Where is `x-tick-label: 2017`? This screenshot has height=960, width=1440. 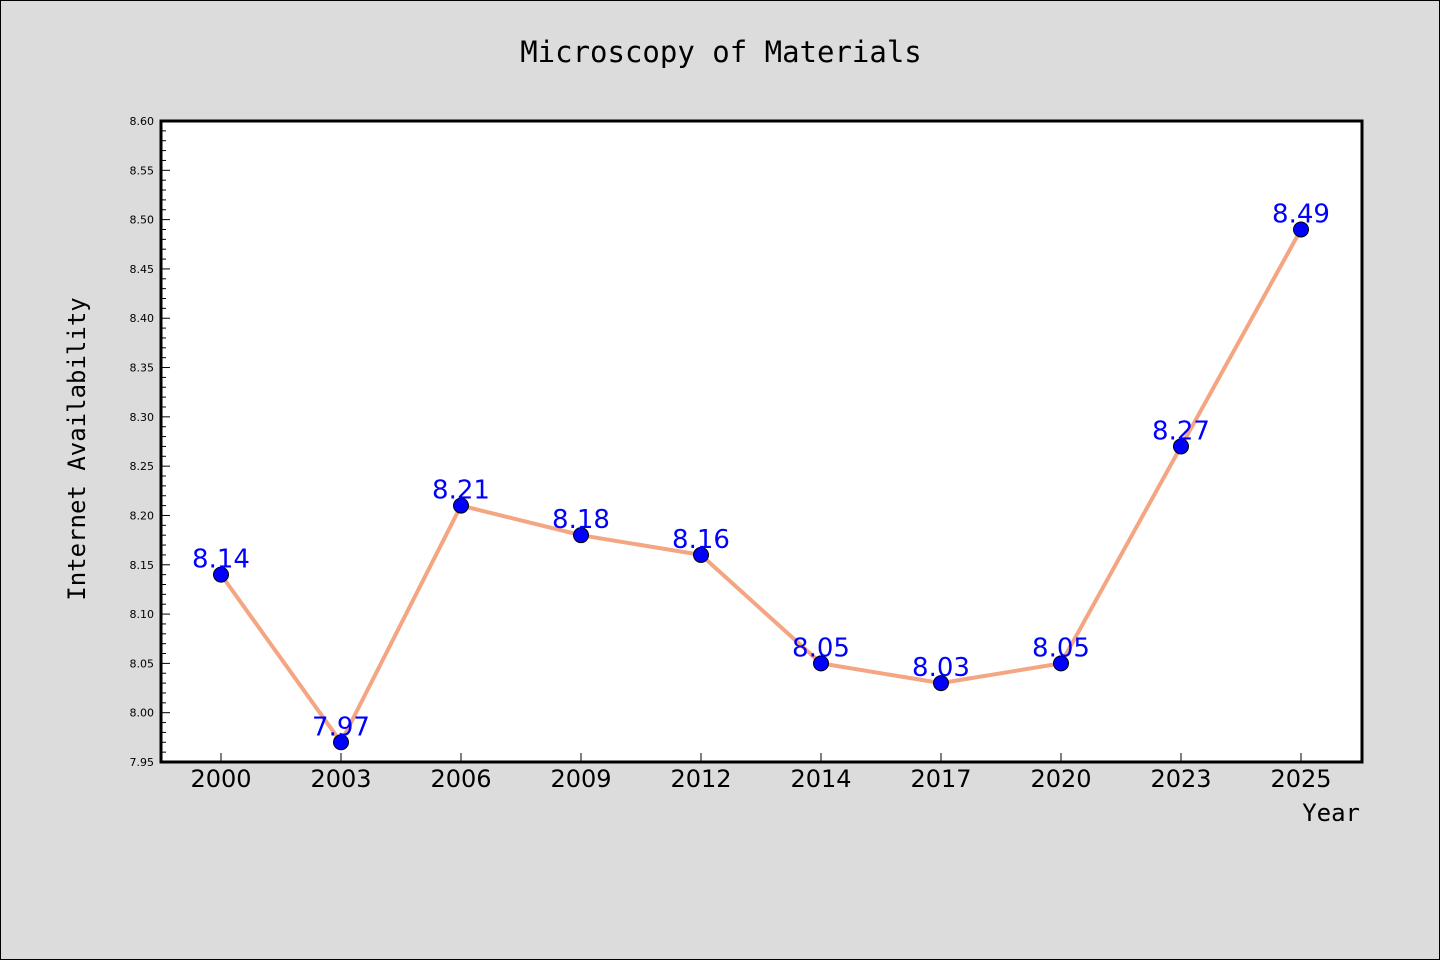 x-tick-label: 2017 is located at coordinates (940, 779).